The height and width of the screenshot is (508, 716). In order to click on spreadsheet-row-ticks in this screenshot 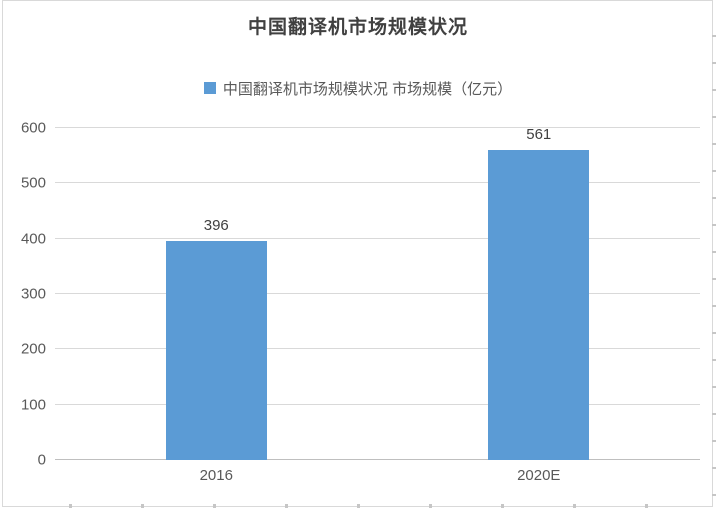, I will do `click(714, 259)`.